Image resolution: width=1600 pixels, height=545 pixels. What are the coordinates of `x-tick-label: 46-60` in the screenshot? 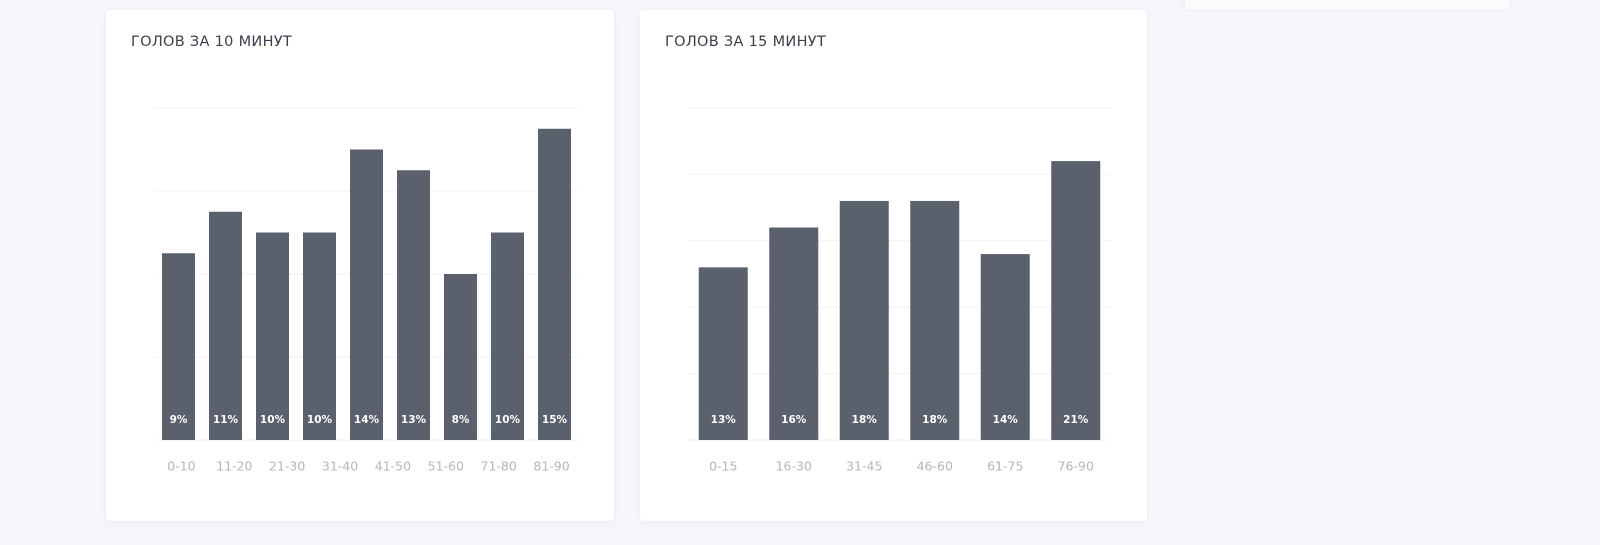 It's located at (935, 466).